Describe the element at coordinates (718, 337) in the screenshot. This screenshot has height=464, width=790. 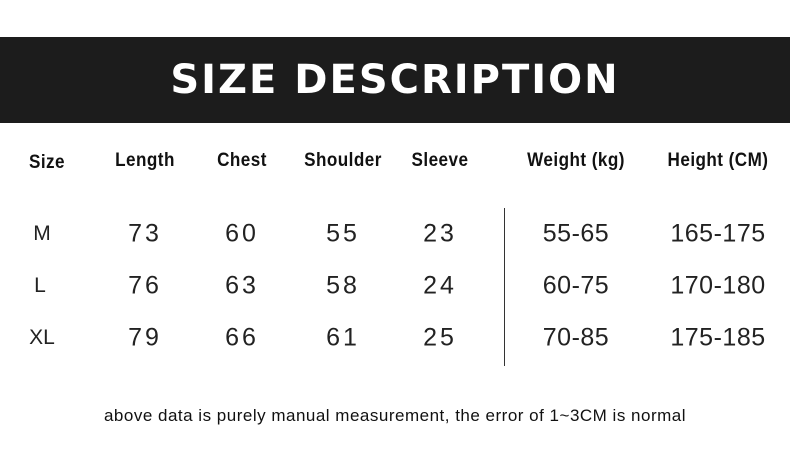
I see `table-cell: 175-185` at that location.